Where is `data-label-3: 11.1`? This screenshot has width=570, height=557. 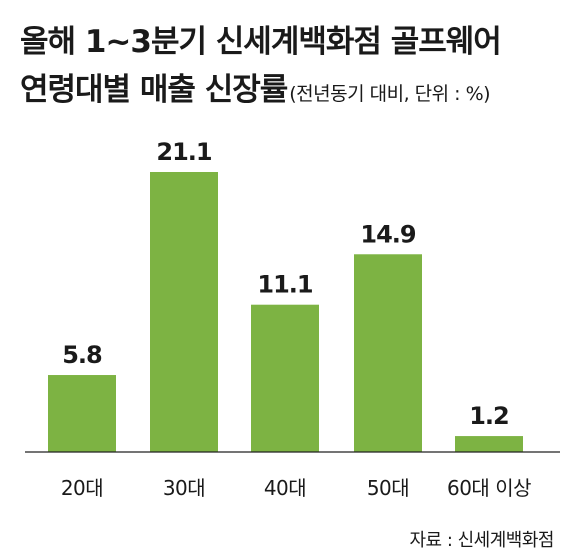
data-label-3: 11.1 is located at coordinates (285, 285).